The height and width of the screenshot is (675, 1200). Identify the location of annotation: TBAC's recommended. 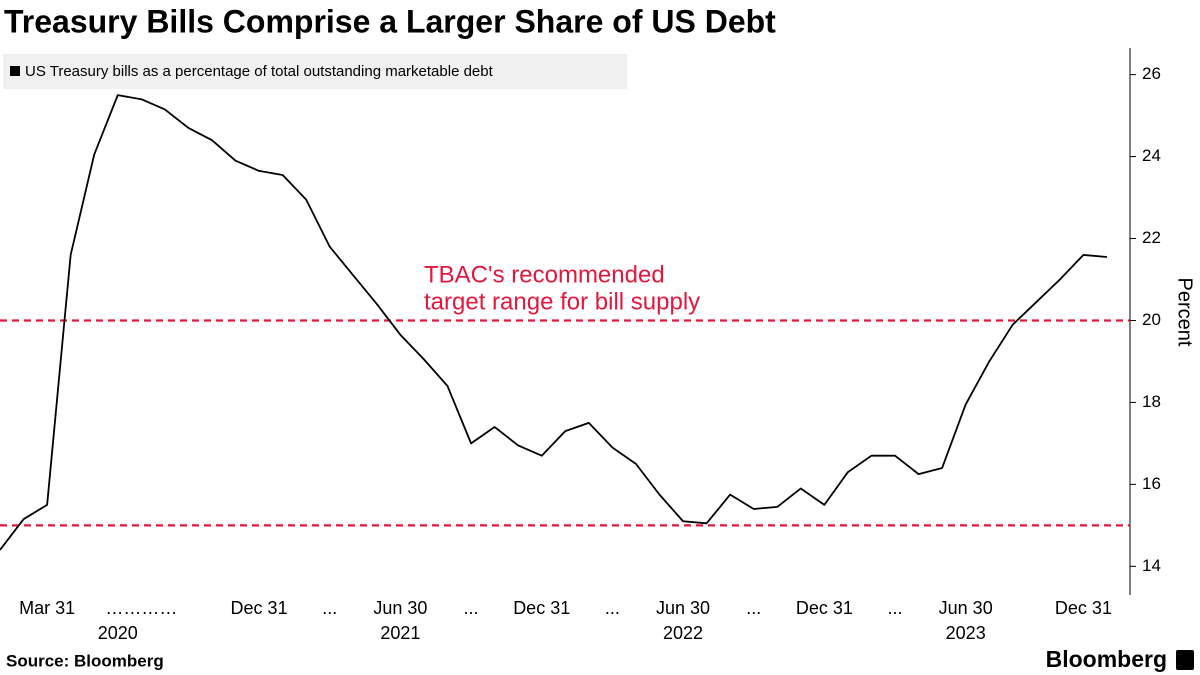
(544, 274).